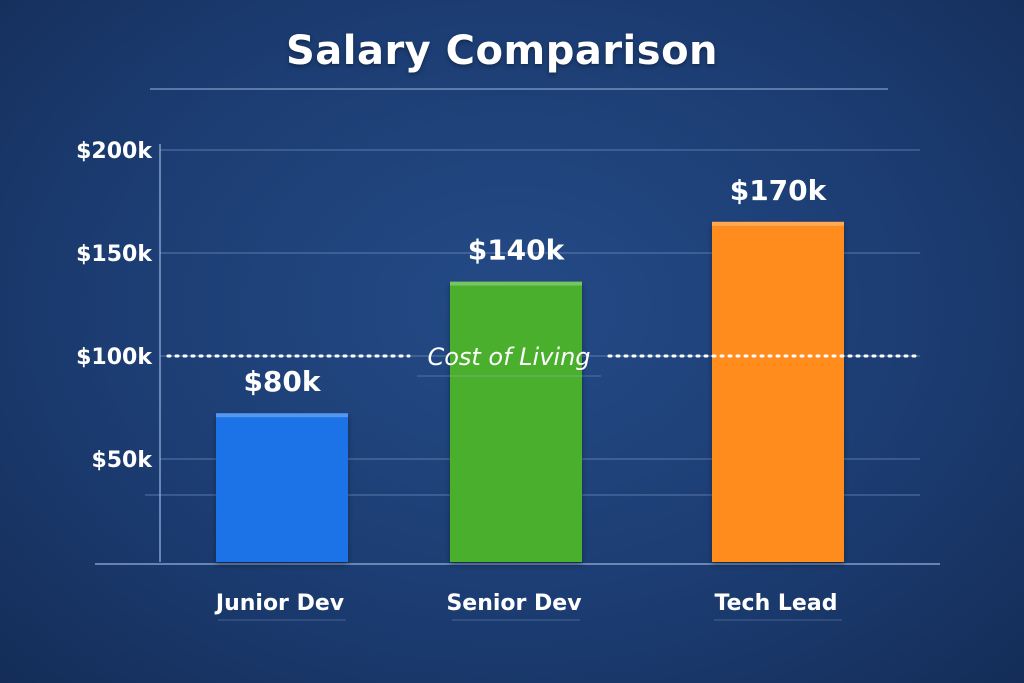  What do you see at coordinates (508, 357) in the screenshot?
I see `reference-line-label: Cost of Living` at bounding box center [508, 357].